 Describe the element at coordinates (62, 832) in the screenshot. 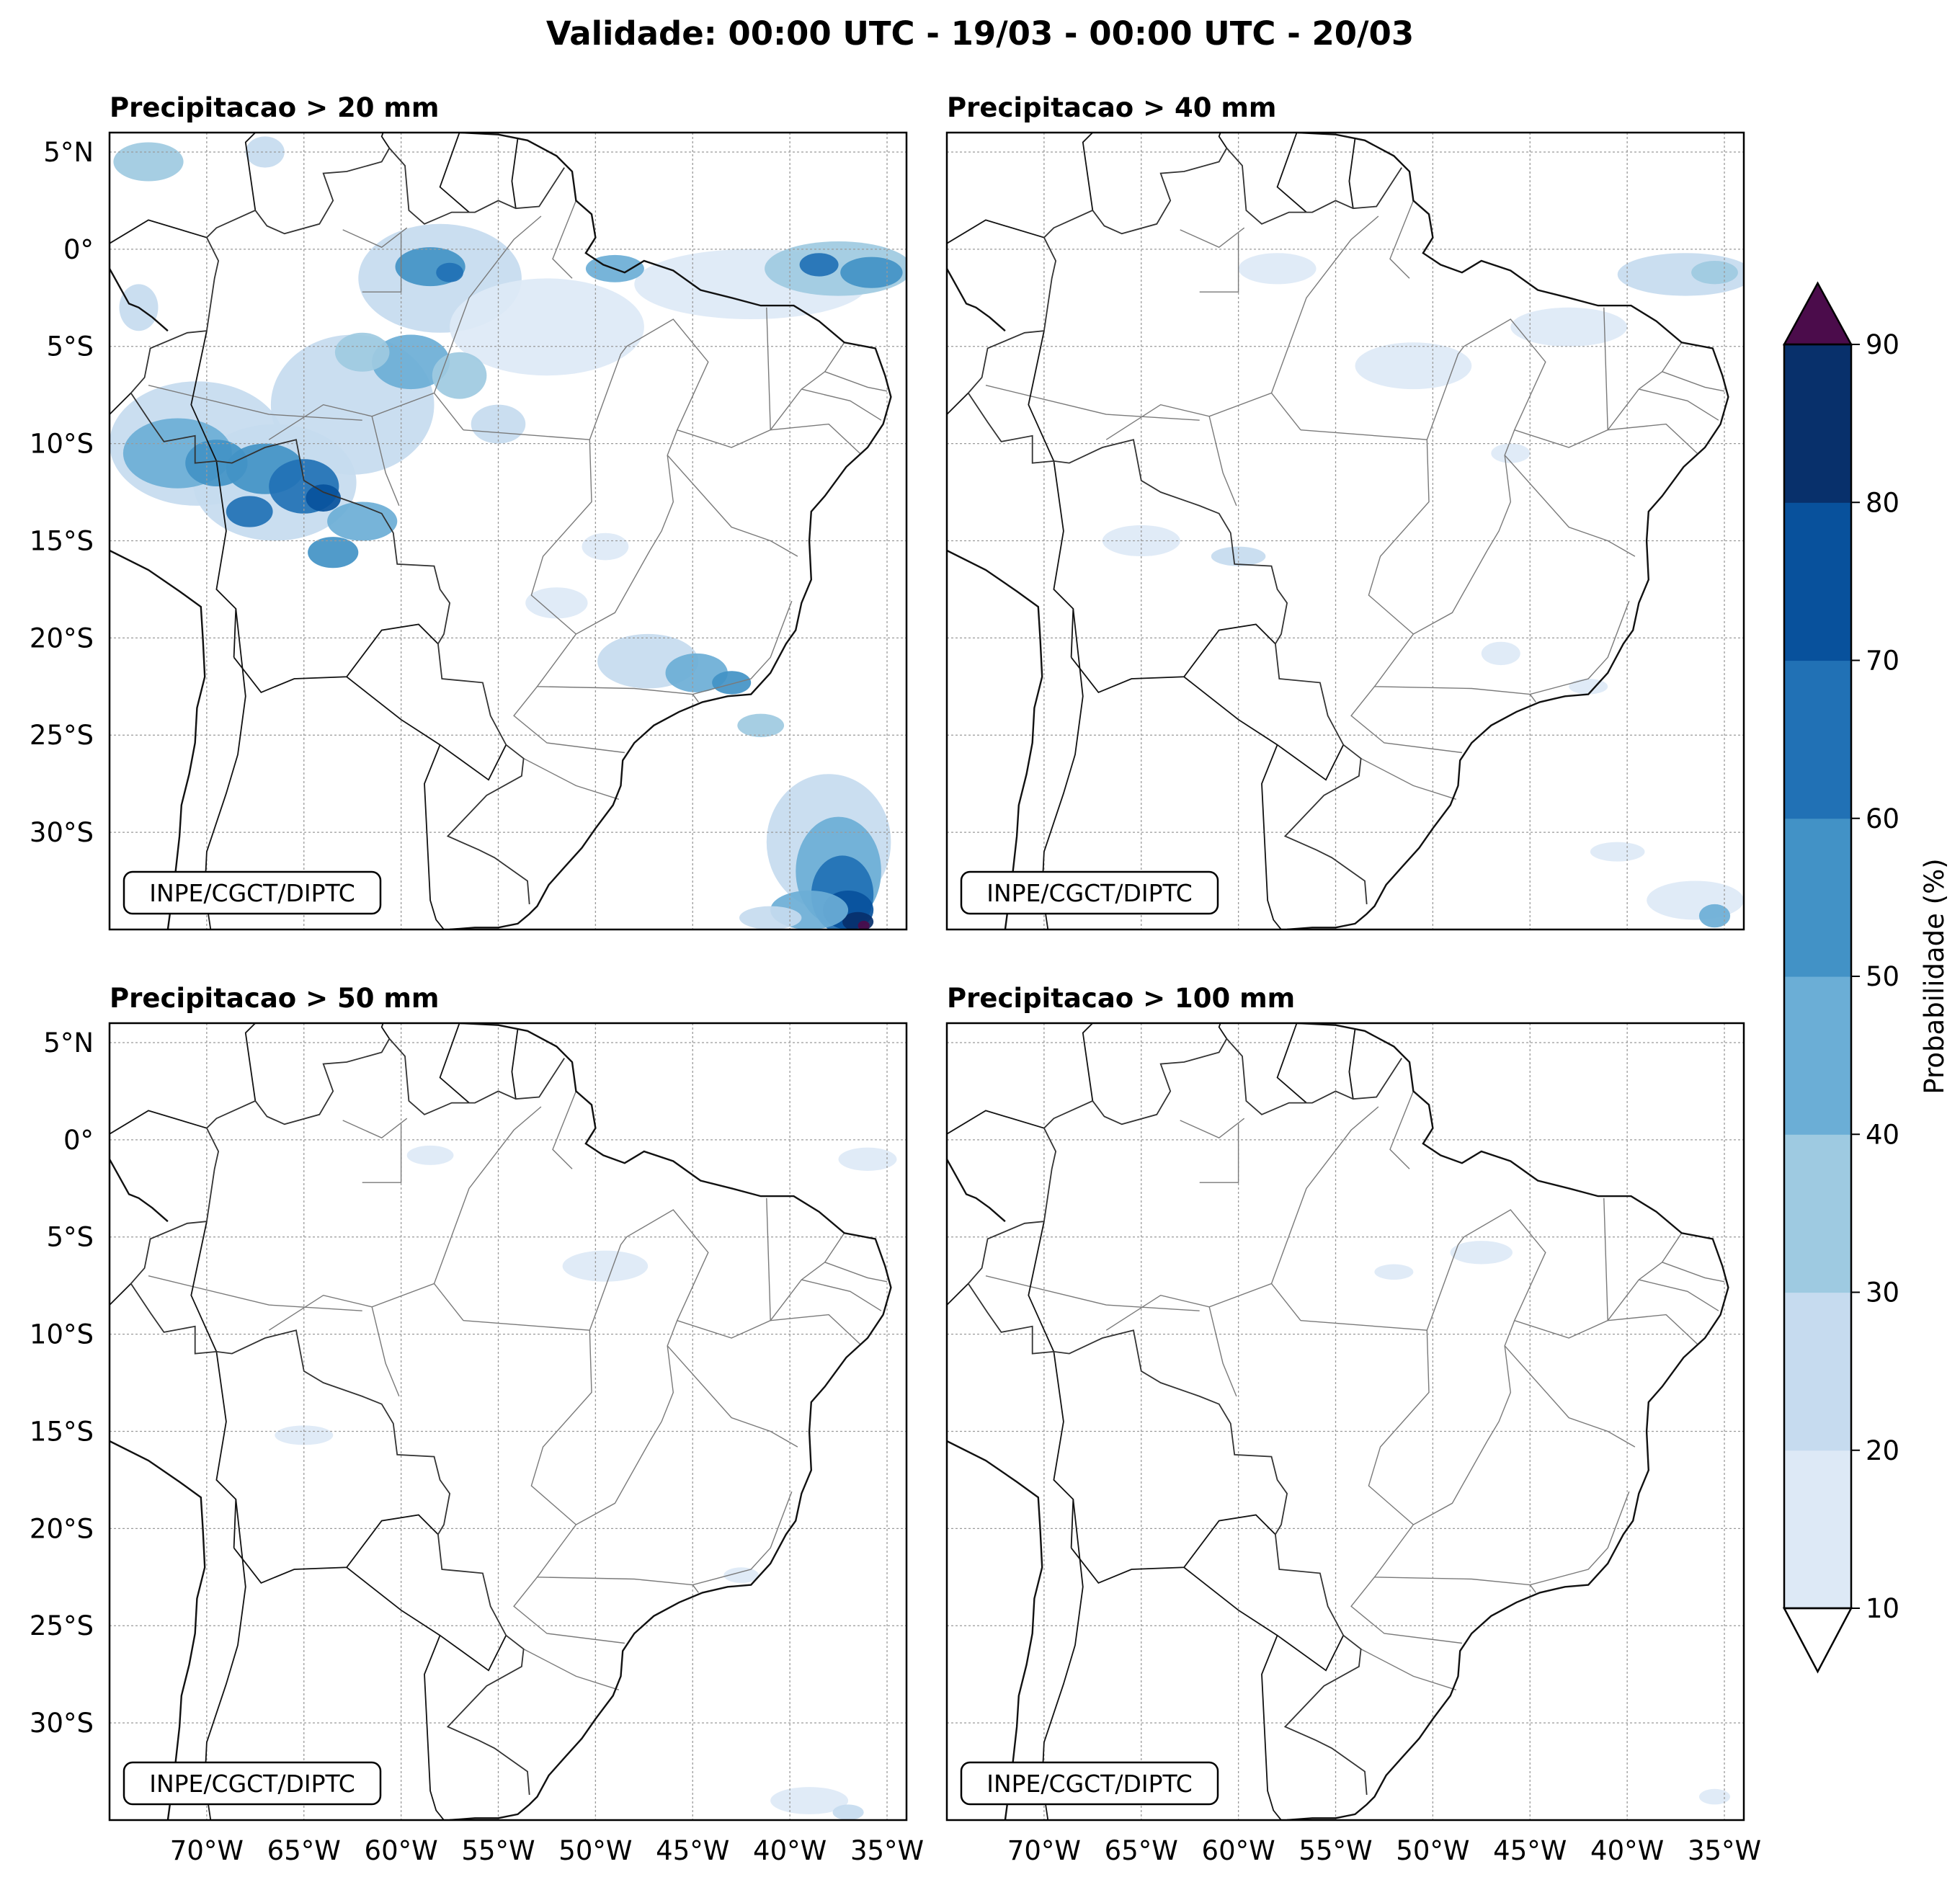

I see `lat-tick-label: 30°S` at that location.